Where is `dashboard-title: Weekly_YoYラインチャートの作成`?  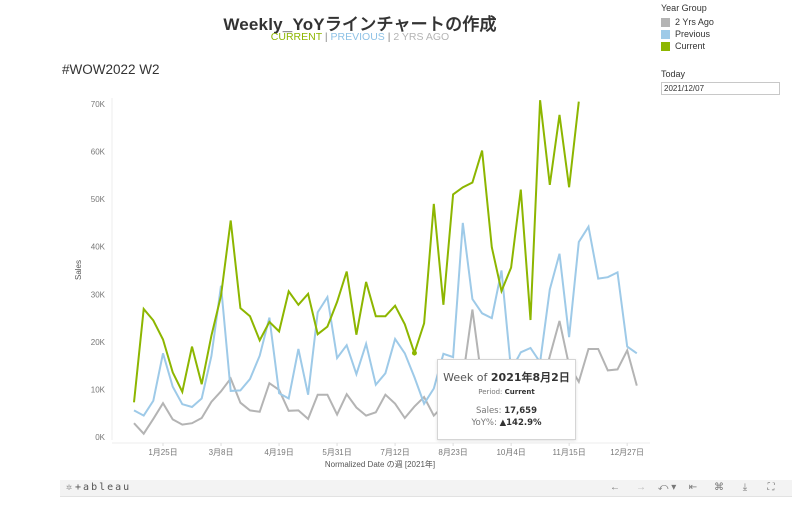
dashboard-title: Weekly_YoYラインチャートの作成 is located at coordinates (360, 24).